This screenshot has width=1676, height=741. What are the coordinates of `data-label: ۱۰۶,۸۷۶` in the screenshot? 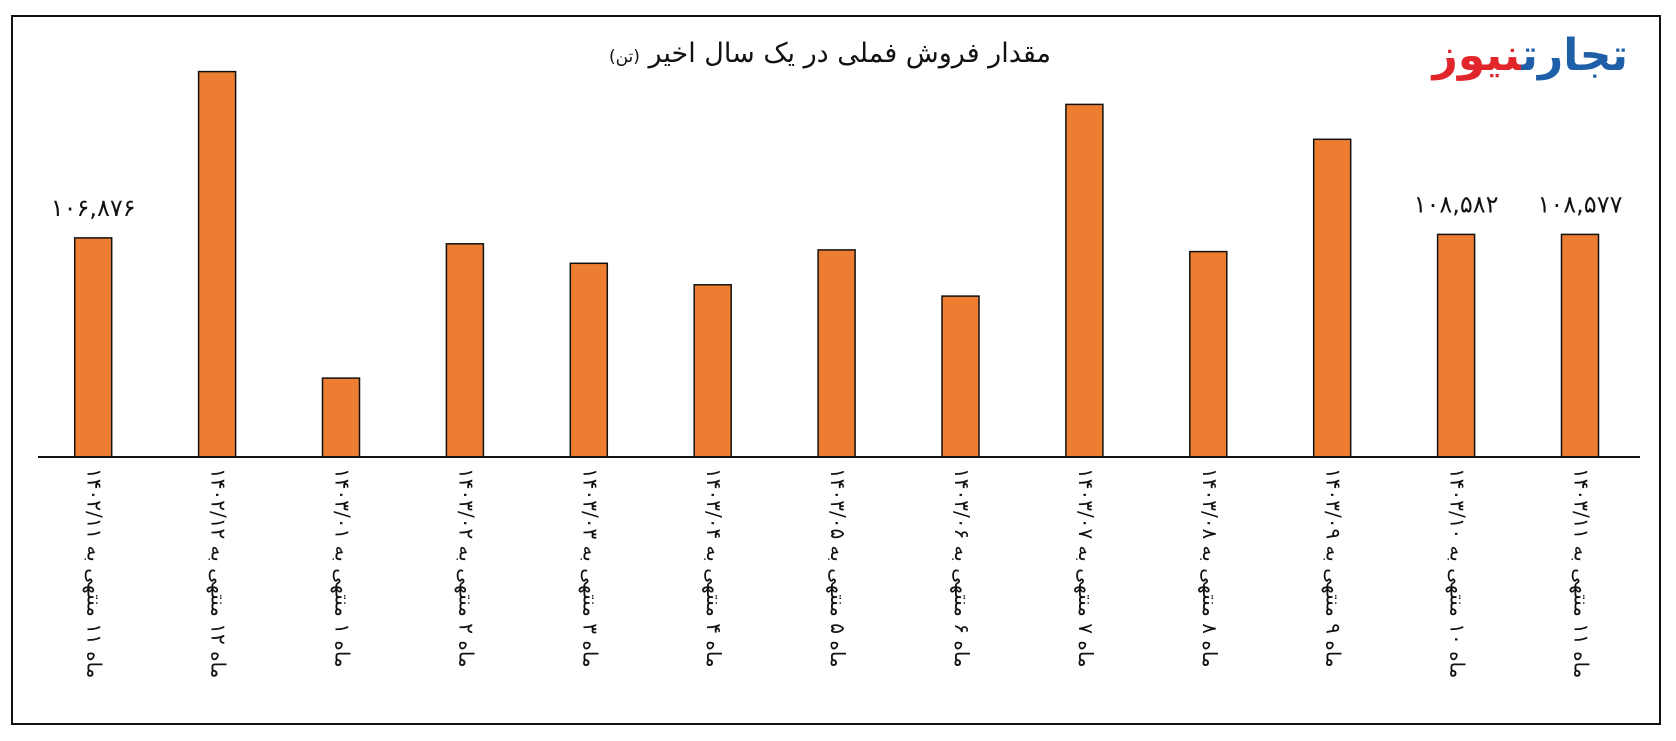 It's located at (93, 208).